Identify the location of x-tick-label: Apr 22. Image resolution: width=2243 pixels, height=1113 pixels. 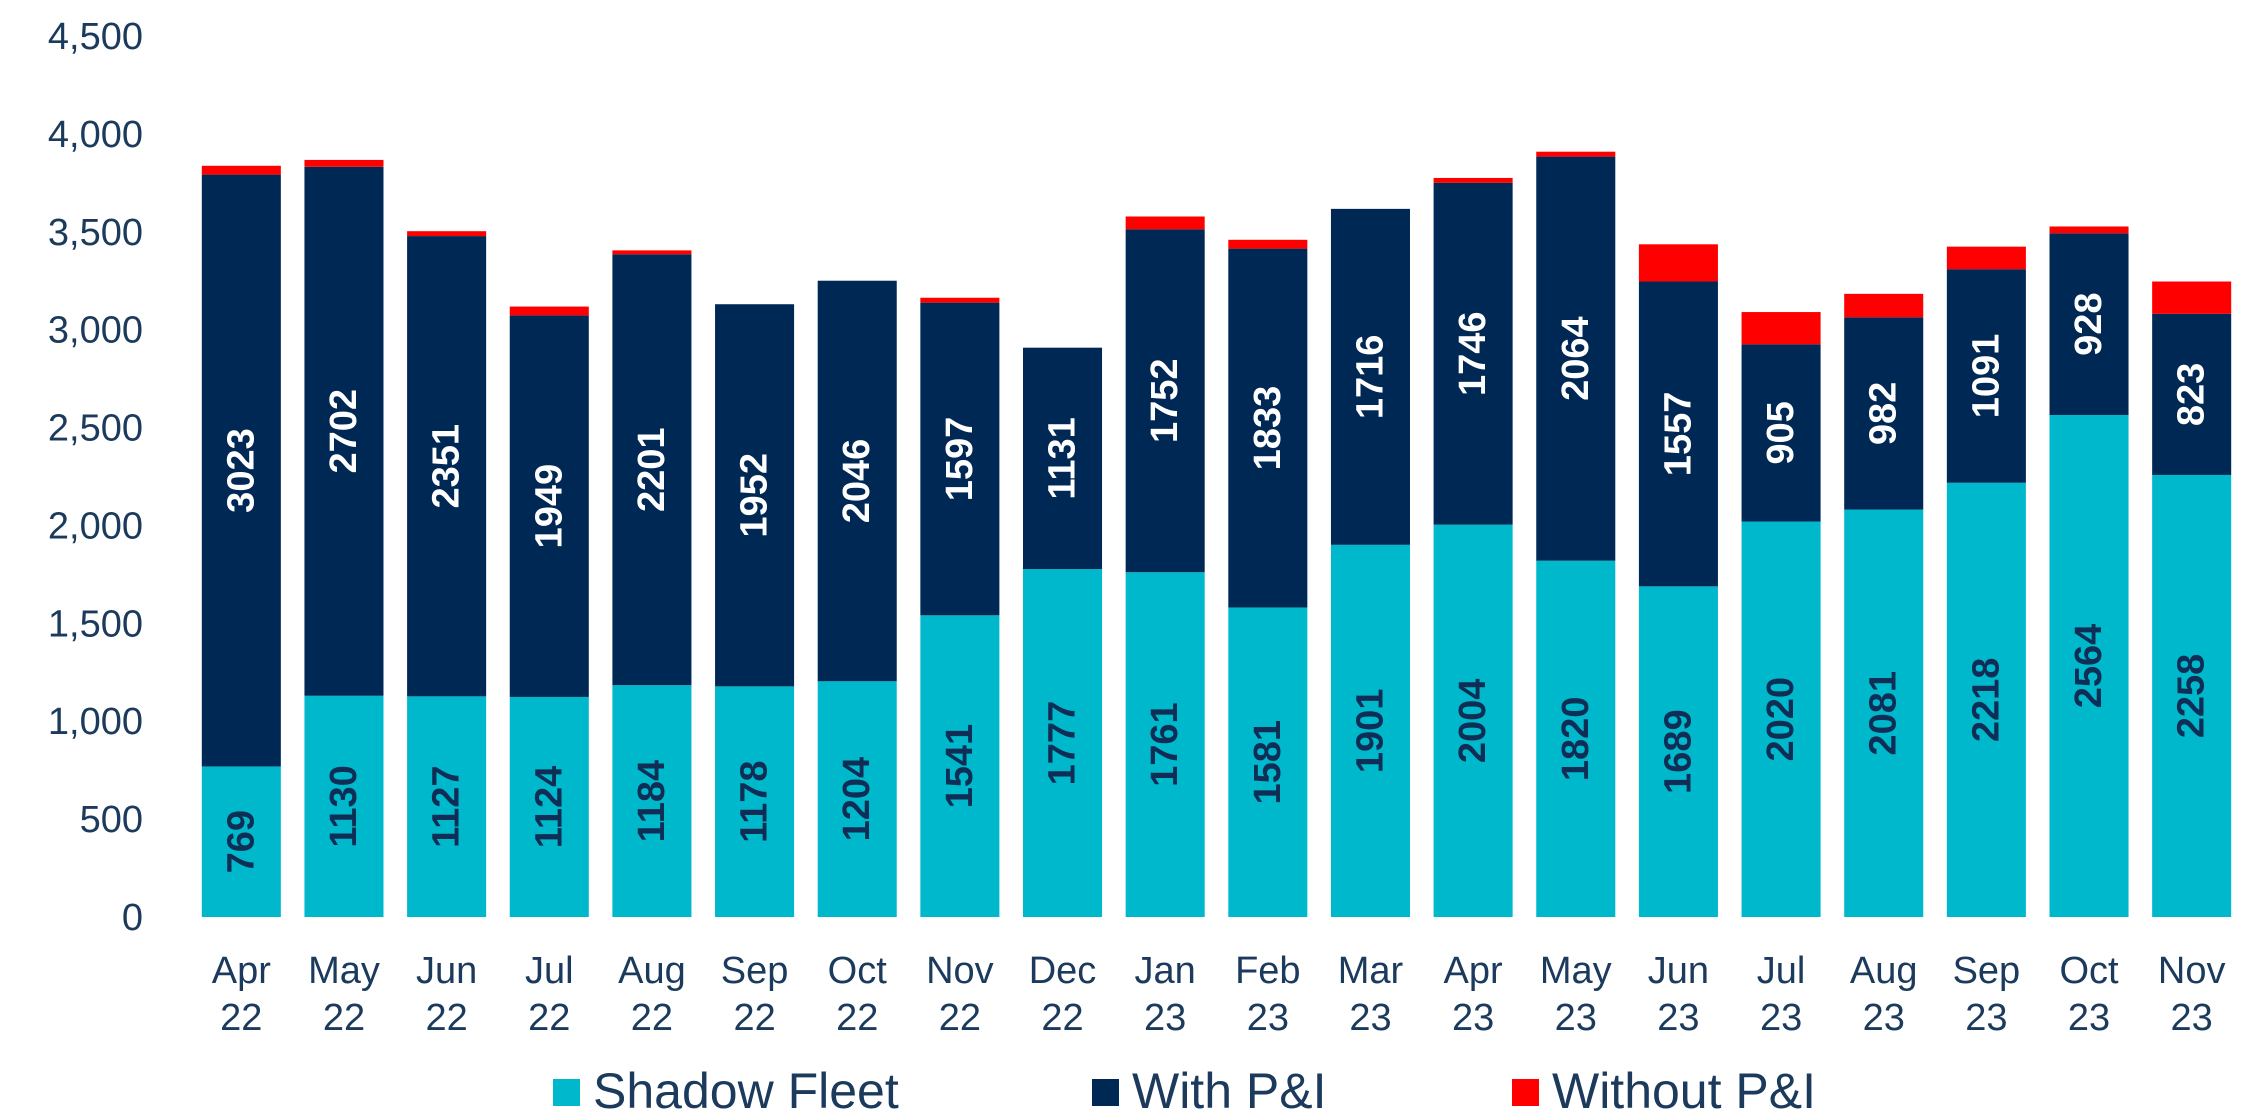
(241, 994).